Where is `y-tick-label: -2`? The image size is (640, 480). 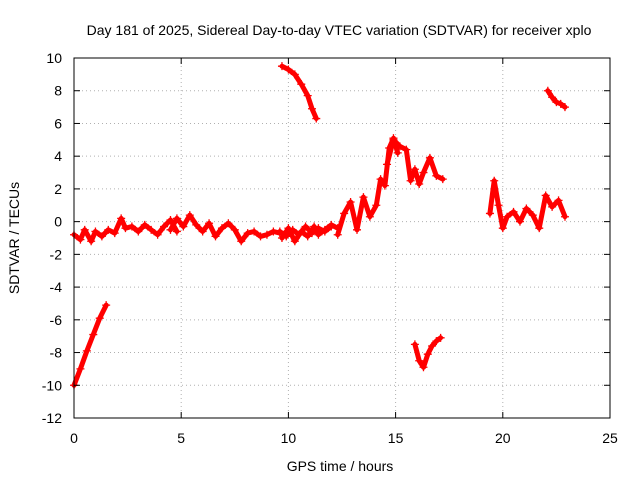
y-tick-label: -2 is located at coordinates (56, 254).